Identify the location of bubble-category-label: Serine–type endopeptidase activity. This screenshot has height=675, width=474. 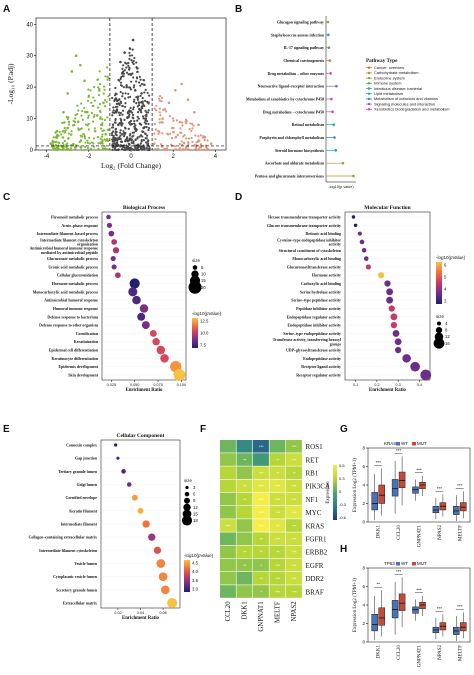
(312, 334).